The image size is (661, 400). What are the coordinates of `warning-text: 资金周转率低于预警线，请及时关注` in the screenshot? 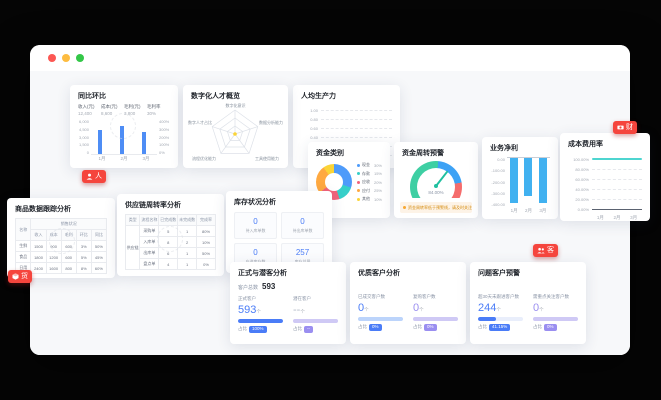 It's located at (440, 207).